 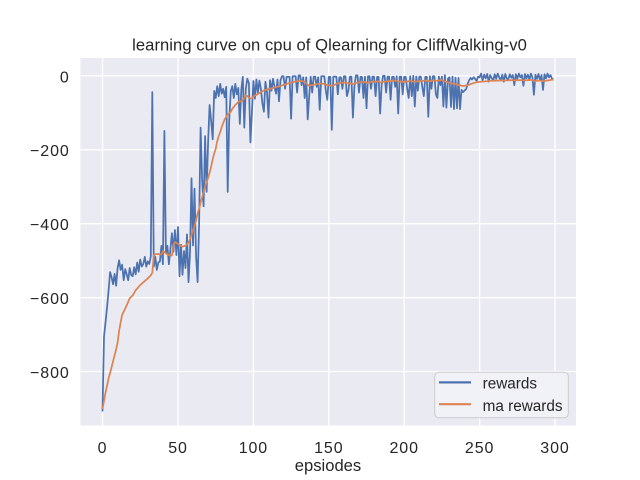 I want to click on svg-text: 150, so click(x=328, y=448).